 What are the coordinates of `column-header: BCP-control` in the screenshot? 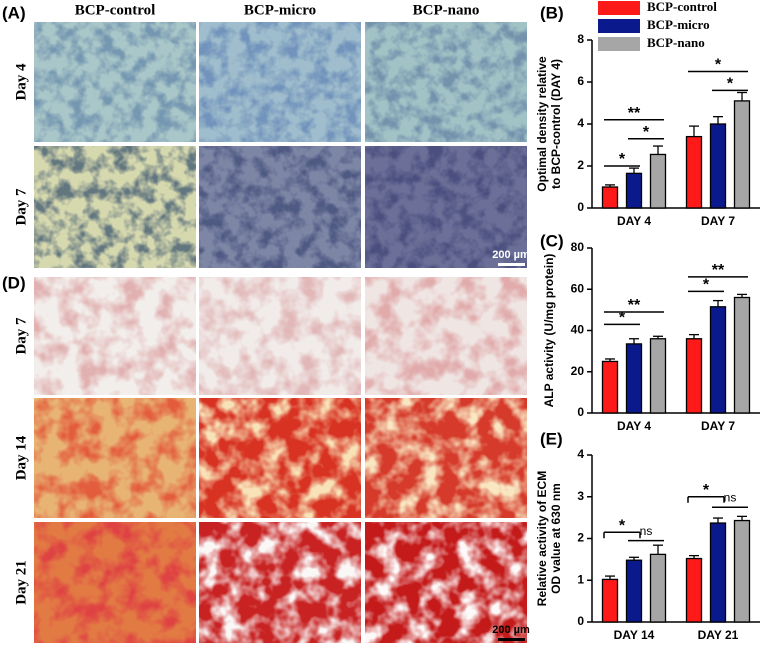 It's located at (115, 10).